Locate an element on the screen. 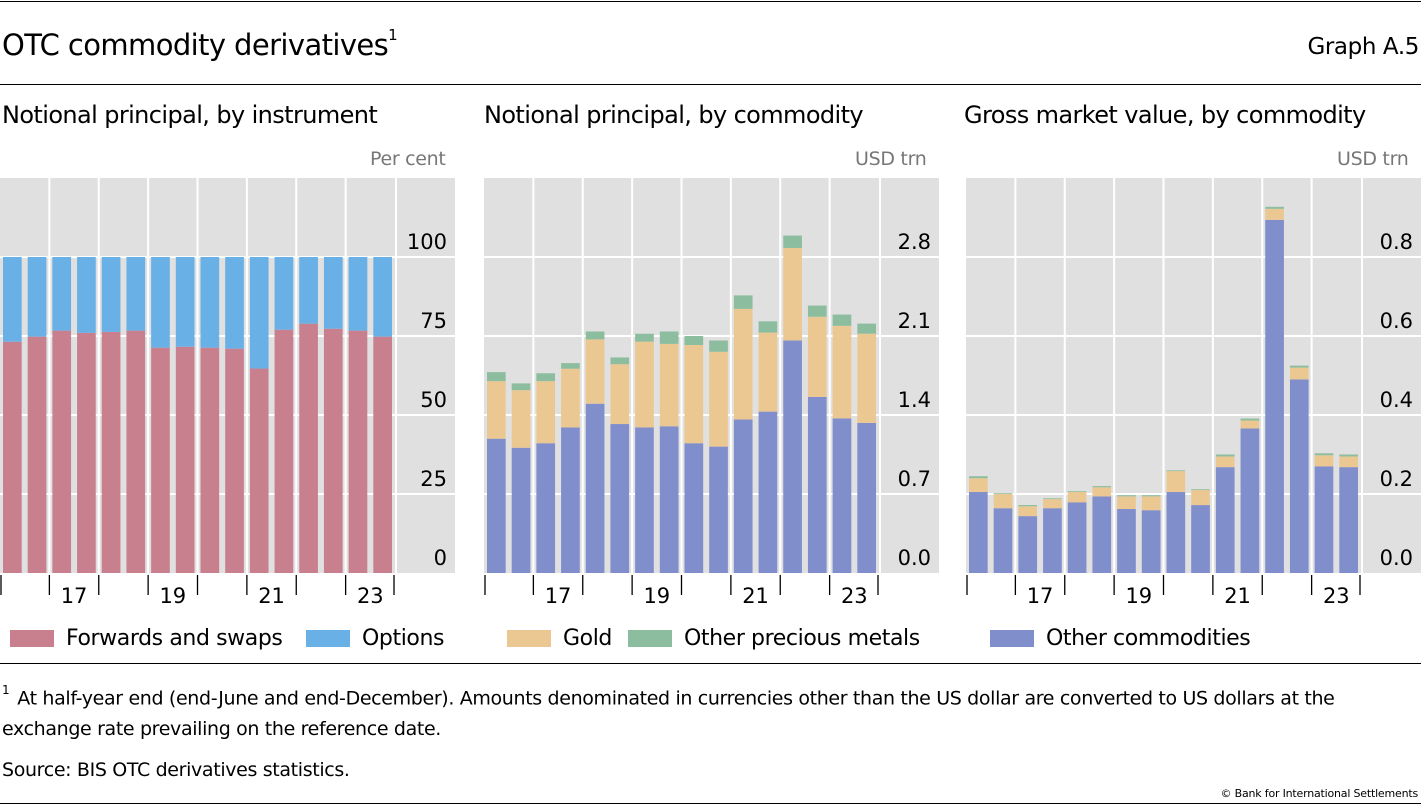 The width and height of the screenshot is (1421, 806). title-text: OTC commodity derivatives is located at coordinates (195, 45).